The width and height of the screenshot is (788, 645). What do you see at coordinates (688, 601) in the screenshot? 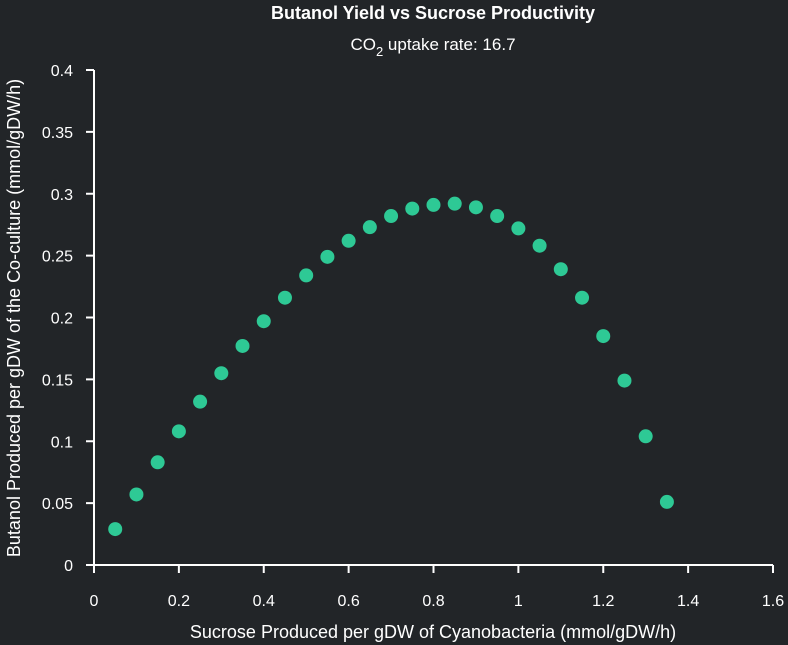
I see `x-tick-label: 1.4` at bounding box center [688, 601].